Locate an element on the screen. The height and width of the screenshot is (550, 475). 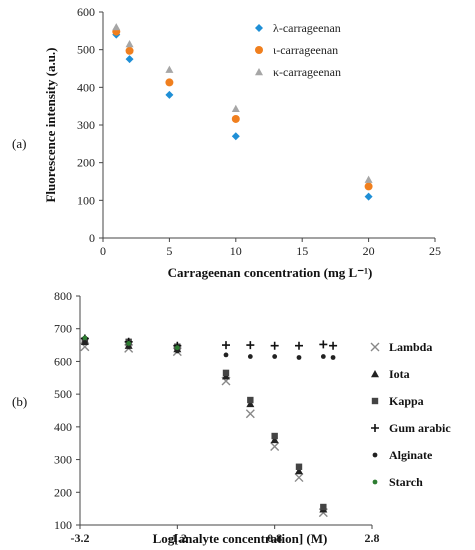
x-tick-label: 0.8 is located at coordinates (274, 538).